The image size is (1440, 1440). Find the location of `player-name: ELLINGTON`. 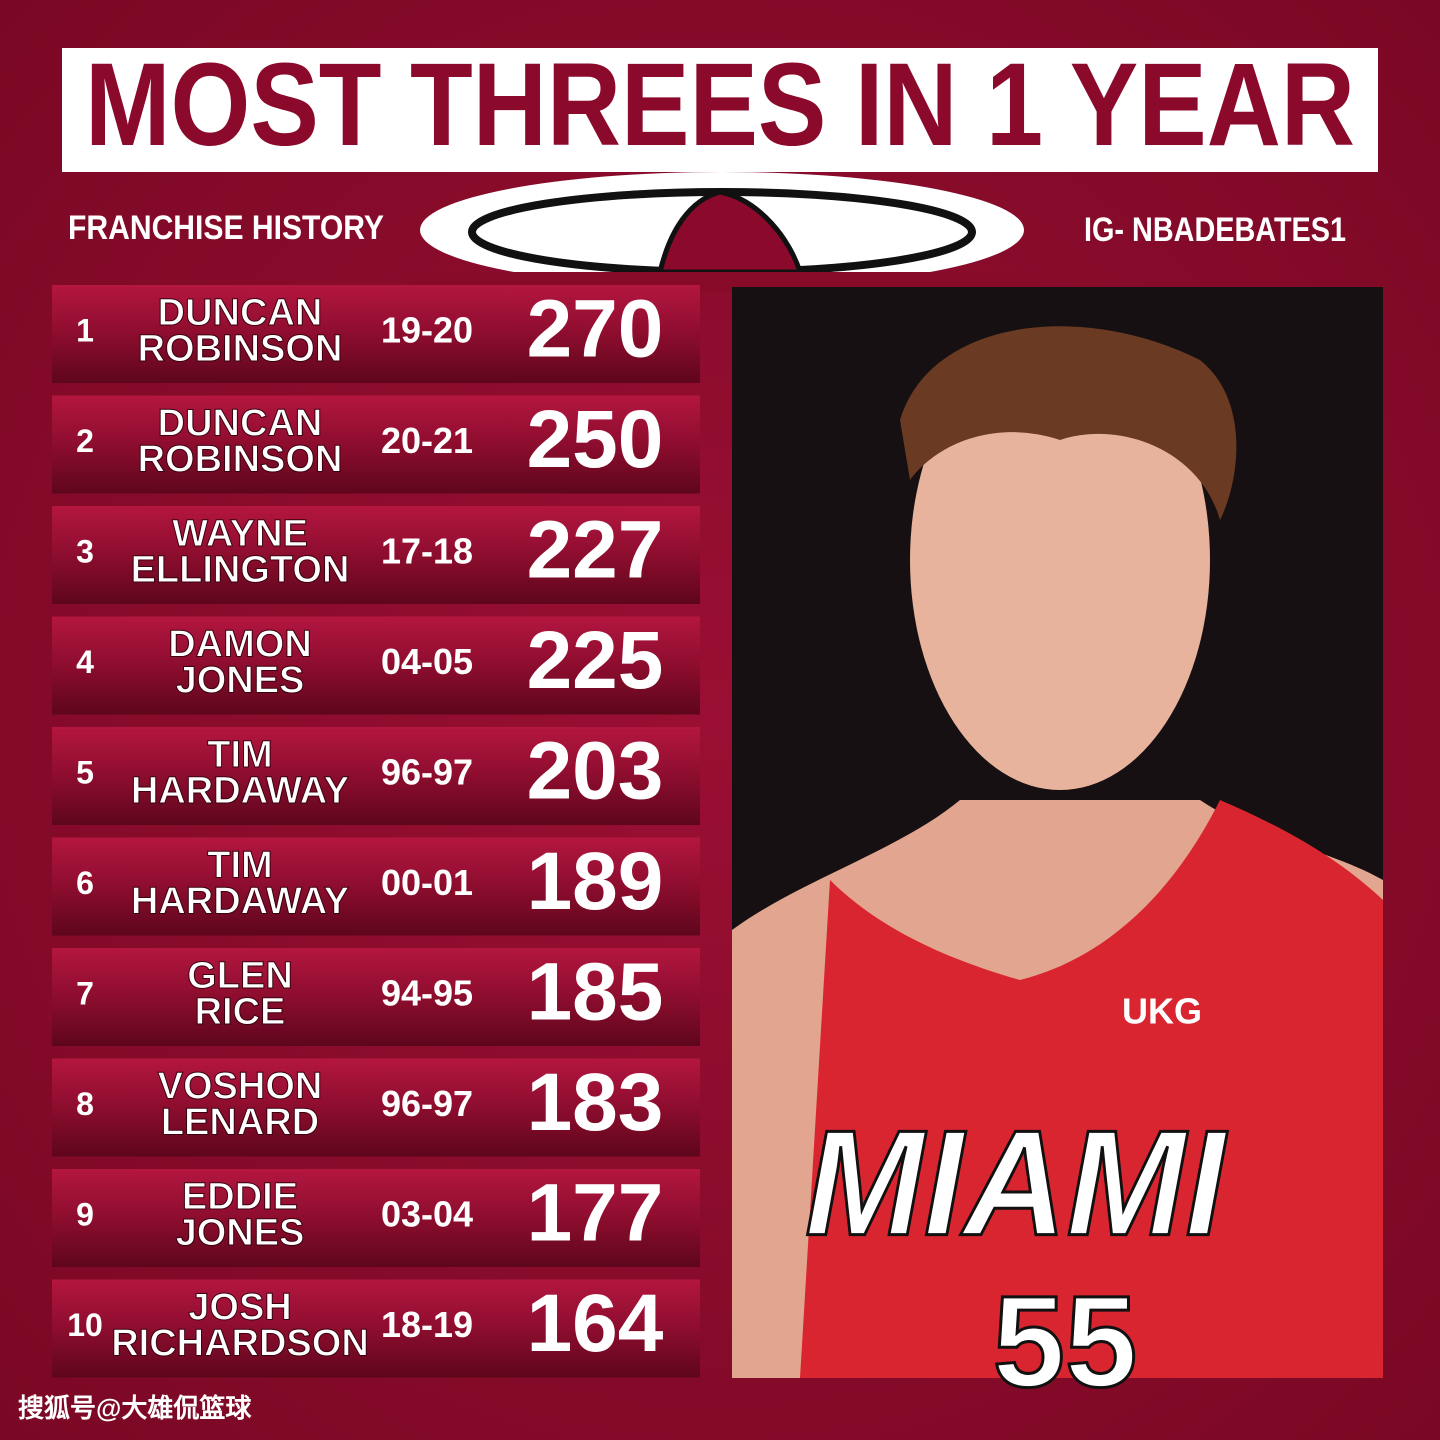

player-name: ELLINGTON is located at coordinates (240, 570).